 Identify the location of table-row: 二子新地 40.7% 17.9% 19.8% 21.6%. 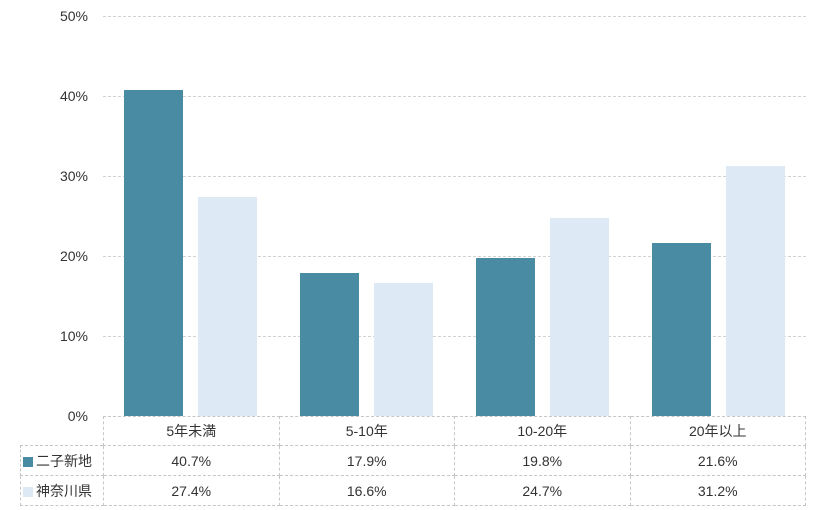
(413, 460).